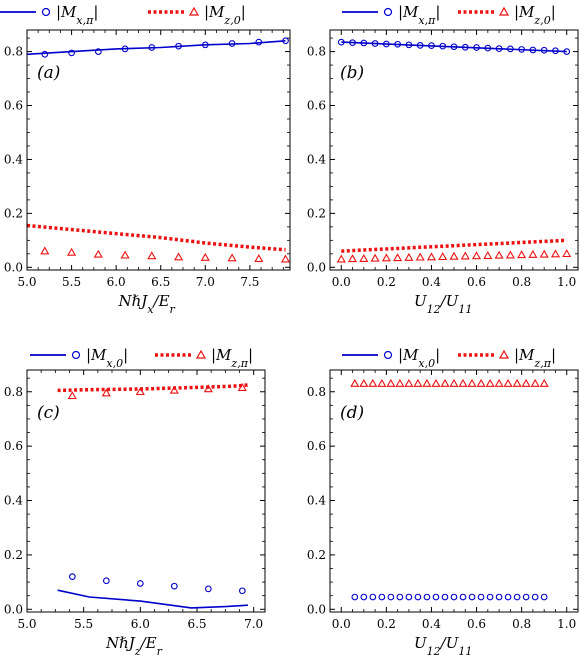 The height and width of the screenshot is (660, 580). What do you see at coordinates (476, 624) in the screenshot?
I see `x-tick-label: 0.6` at bounding box center [476, 624].